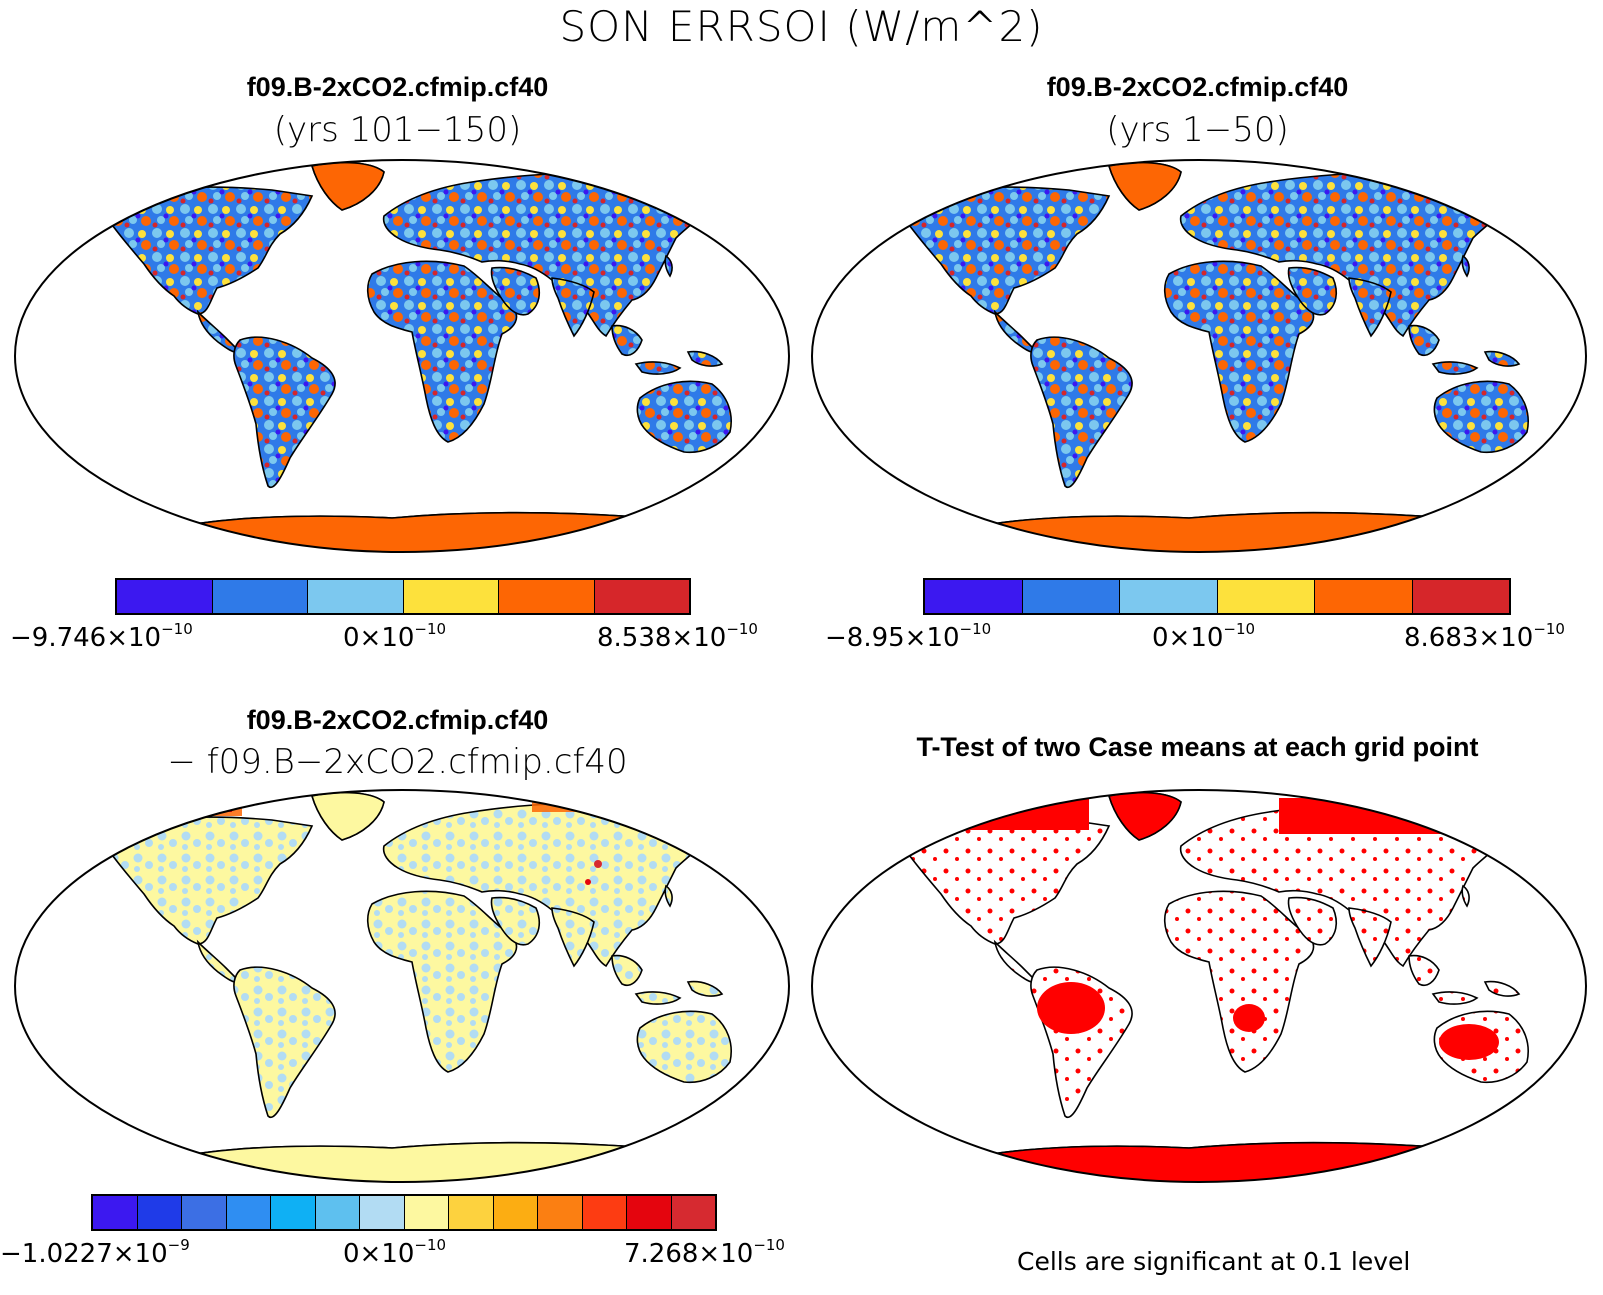 Image resolution: width=1603 pixels, height=1295 pixels. Describe the element at coordinates (1214, 1261) in the screenshot. I see `significance-note: Cells are significant at 0.1 level` at that location.